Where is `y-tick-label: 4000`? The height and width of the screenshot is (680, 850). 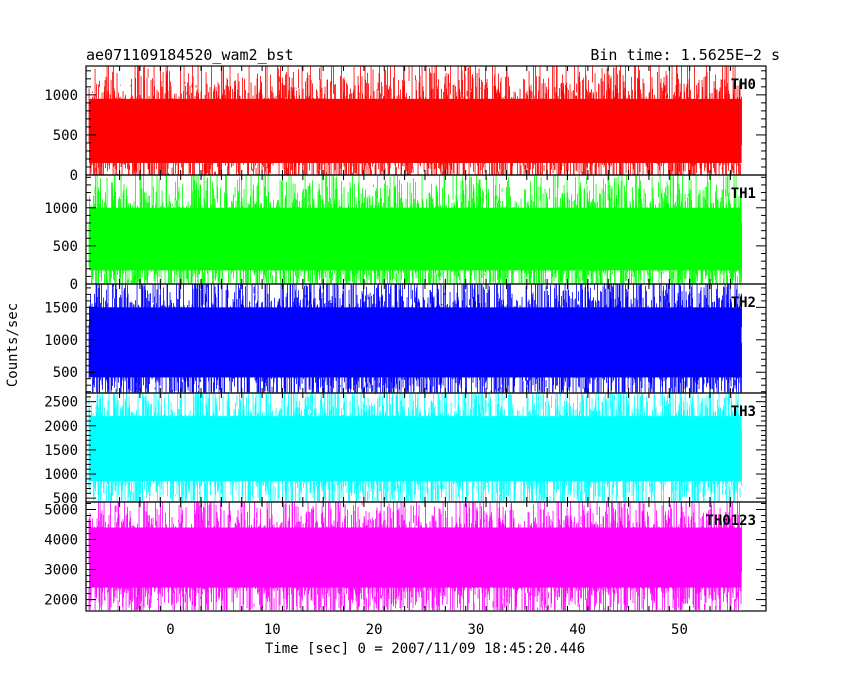
y-tick-label: 4000 is located at coordinates (61, 541).